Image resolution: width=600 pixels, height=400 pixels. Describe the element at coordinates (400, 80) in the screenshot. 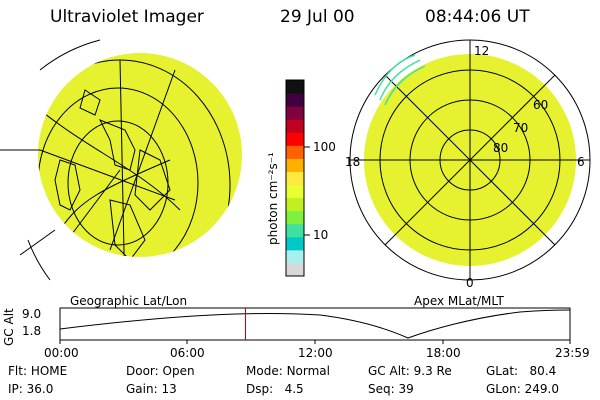

I see `auroral-contours` at that location.